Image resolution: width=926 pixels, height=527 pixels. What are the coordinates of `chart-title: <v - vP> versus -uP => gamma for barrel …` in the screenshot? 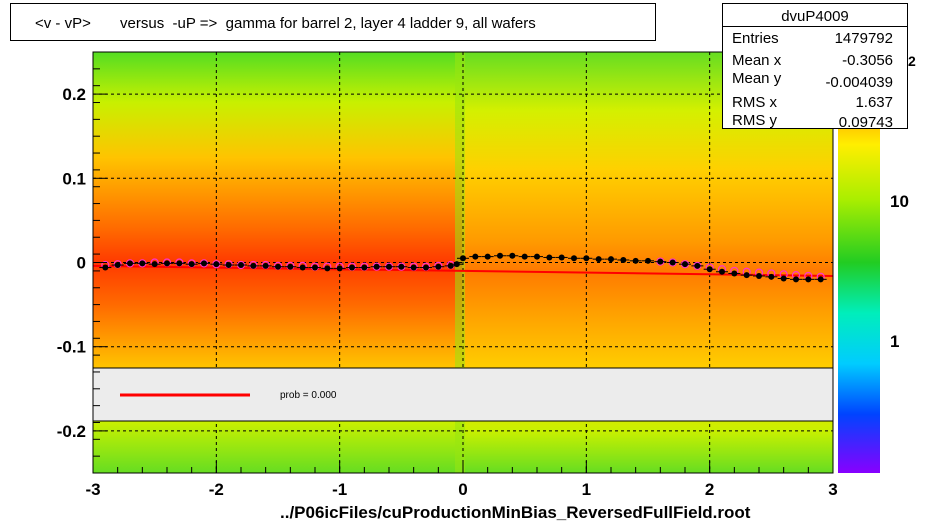 It's located at (285, 23).